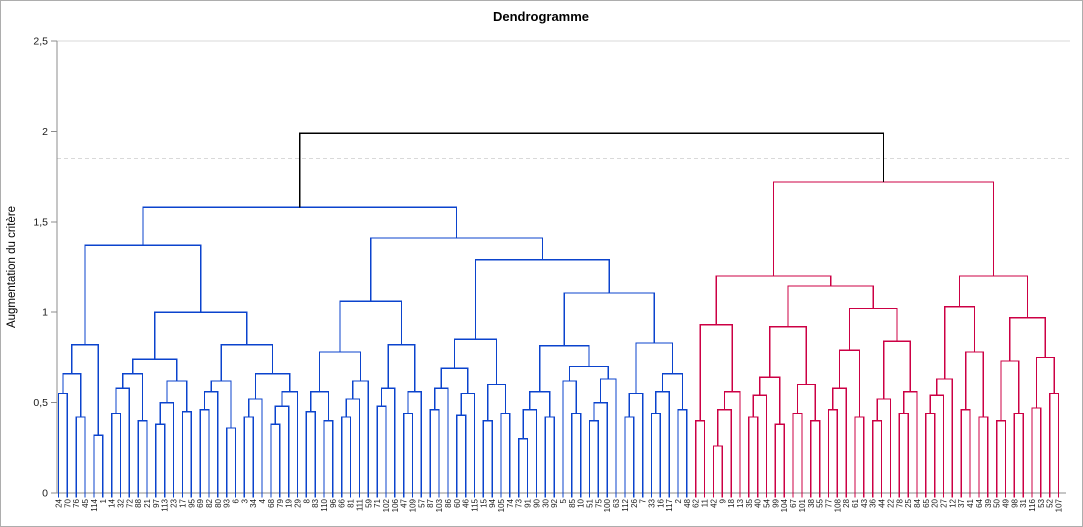 The height and width of the screenshot is (527, 1083). I want to click on leaf-label: 31, so click(1023, 502).